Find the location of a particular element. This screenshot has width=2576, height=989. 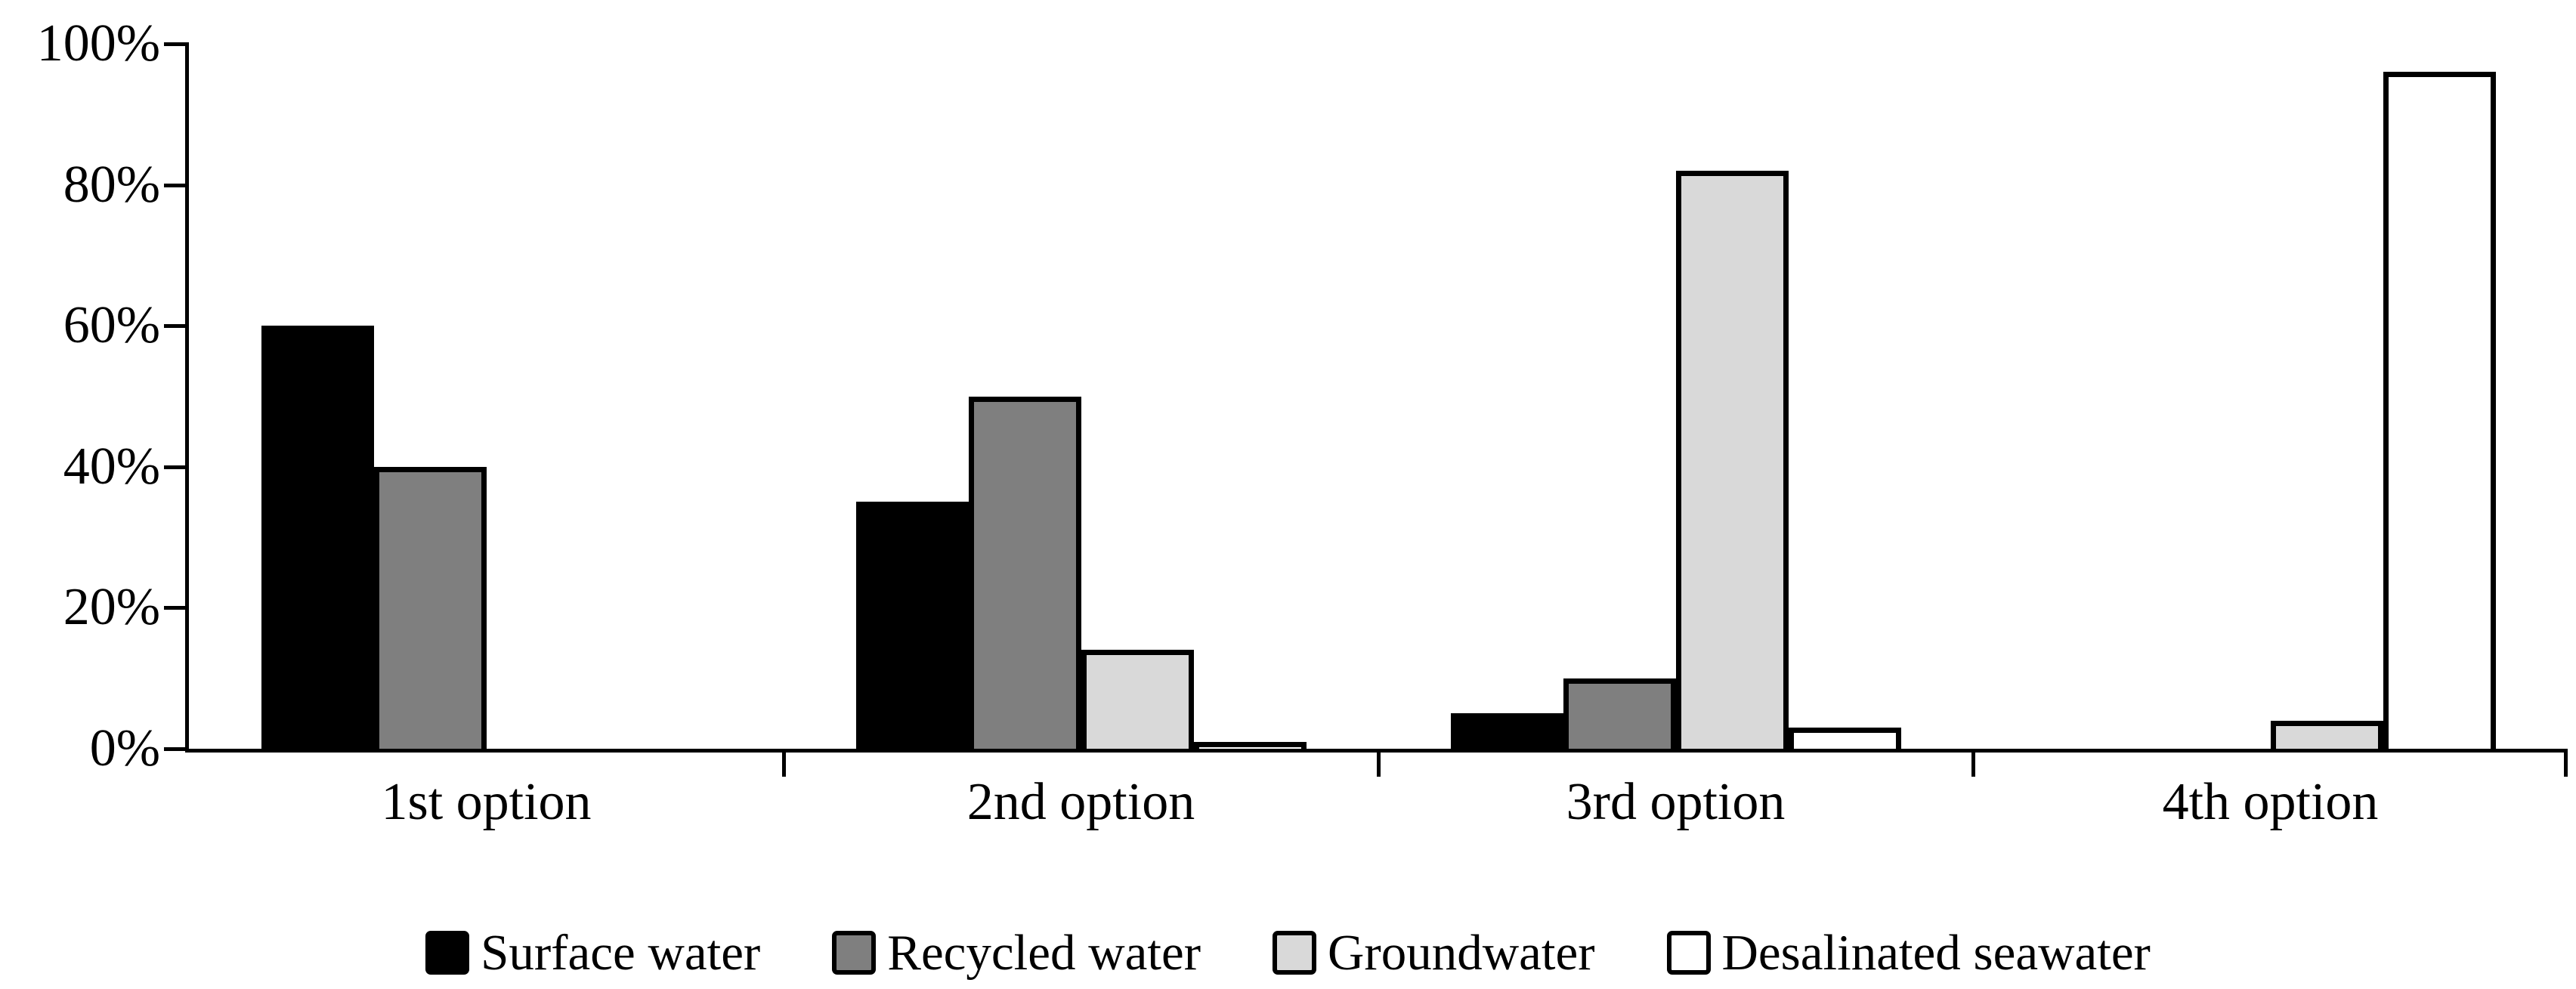

y-axis-tick-label-100: 100% is located at coordinates (98, 43).